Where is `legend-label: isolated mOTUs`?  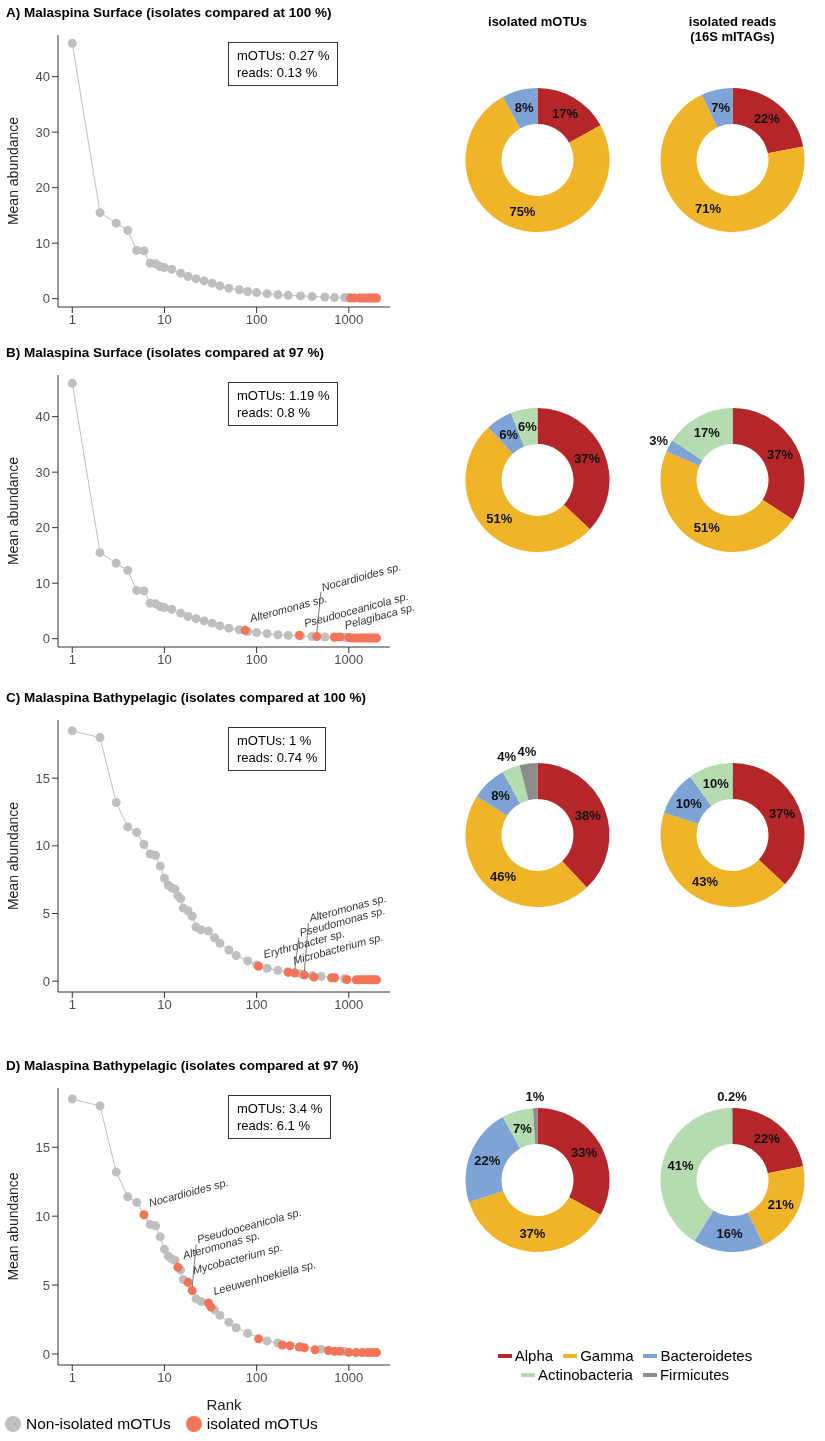 legend-label: isolated mOTUs is located at coordinates (261, 1424).